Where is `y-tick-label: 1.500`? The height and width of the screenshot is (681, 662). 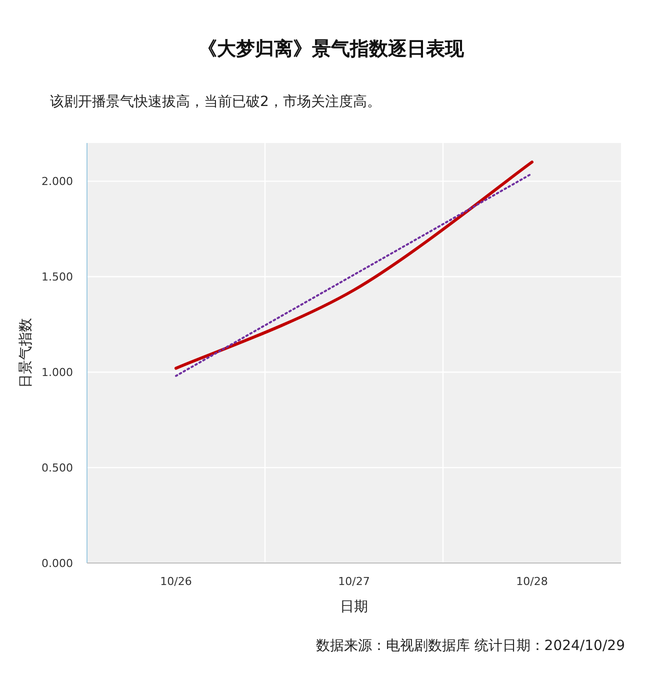
y-tick-label: 1.500 is located at coordinates (57, 277).